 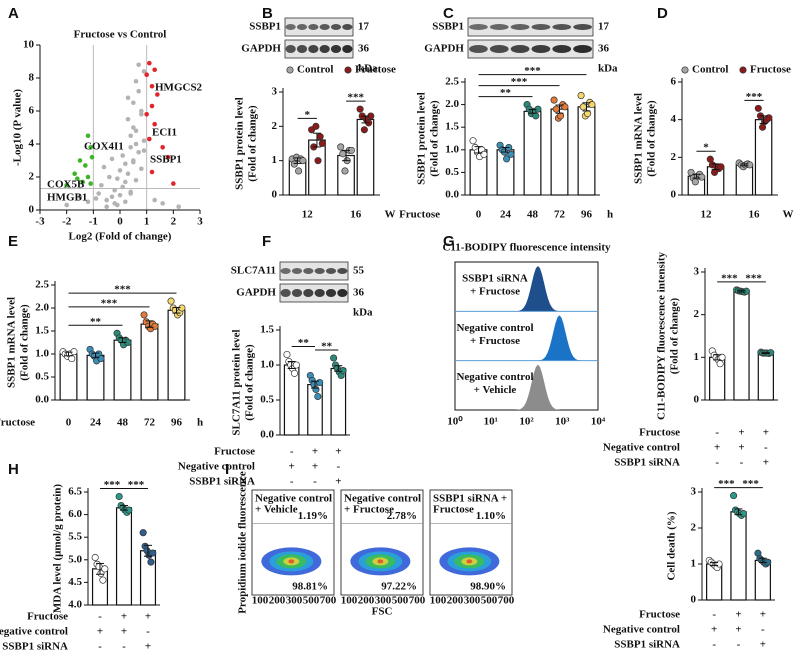 What do you see at coordinates (491, 516) in the screenshot?
I see `flow-upper: 1.10%` at bounding box center [491, 516].